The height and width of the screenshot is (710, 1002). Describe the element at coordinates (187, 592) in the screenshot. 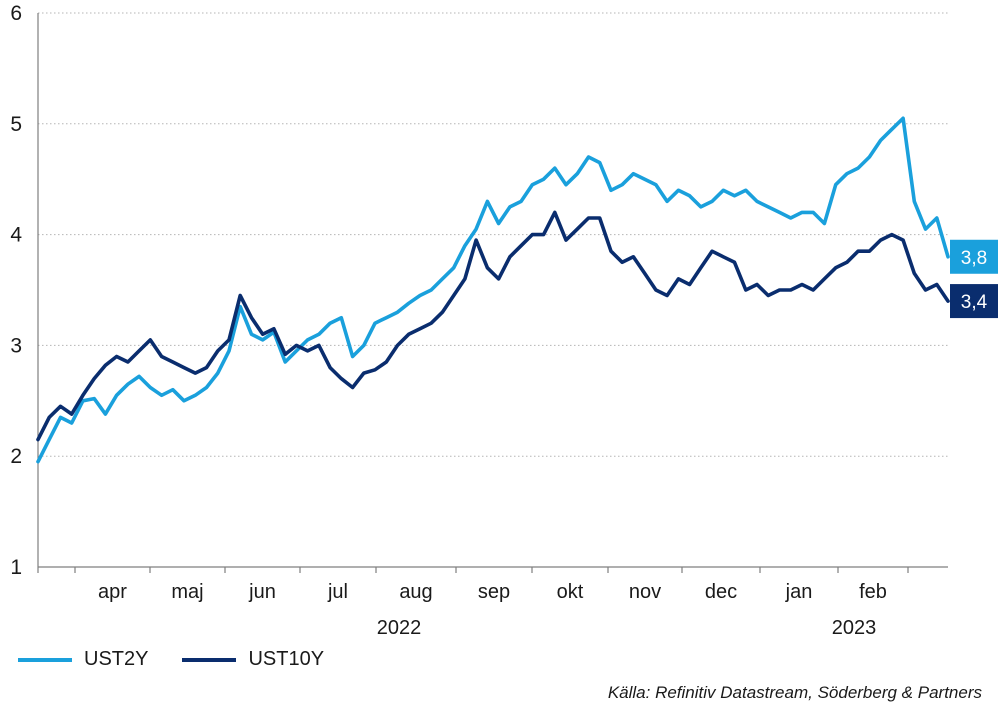

I see `x-month-label: maj` at that location.